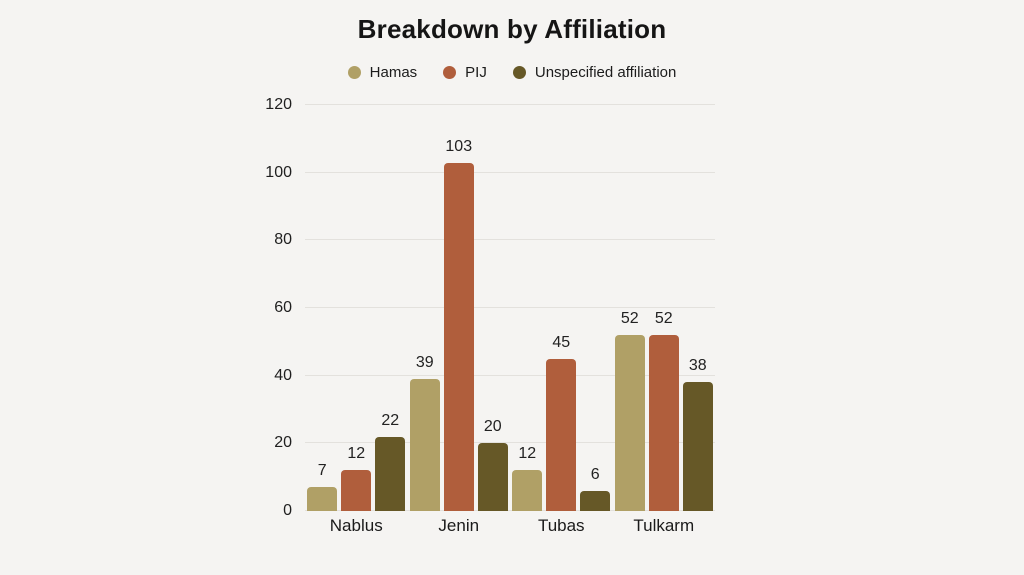 The height and width of the screenshot is (575, 1024). I want to click on legend-label: PIJ, so click(476, 72).